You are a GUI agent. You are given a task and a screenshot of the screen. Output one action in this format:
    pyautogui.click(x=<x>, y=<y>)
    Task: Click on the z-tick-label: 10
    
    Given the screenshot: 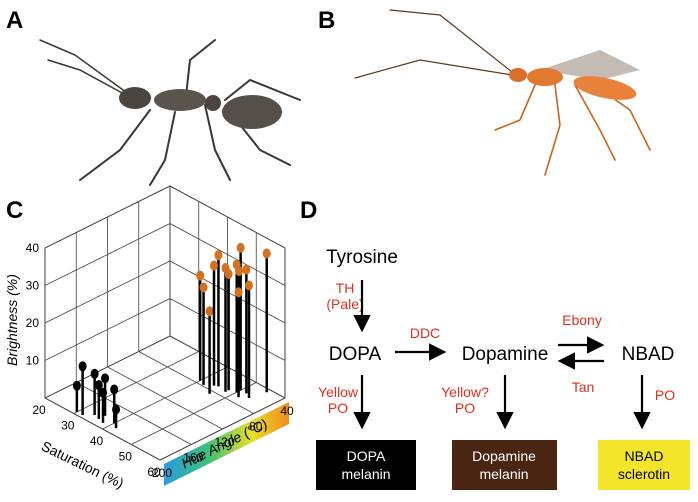 What is the action you would take?
    pyautogui.click(x=33, y=361)
    